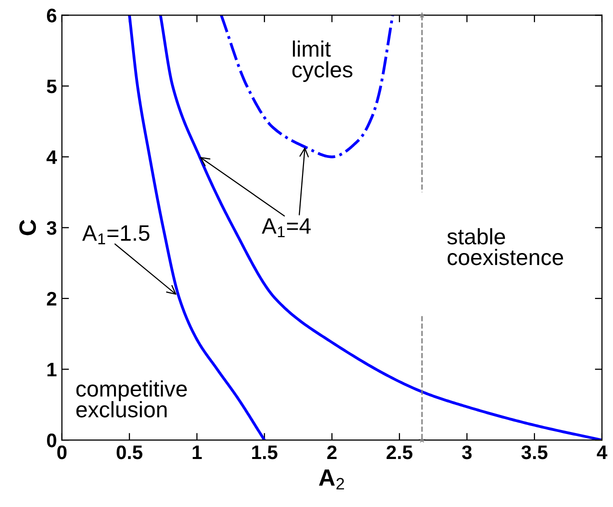 The height and width of the screenshot is (507, 613). Describe the element at coordinates (116, 234) in the screenshot. I see `annotation: A$_{1}$=1.5` at that location.